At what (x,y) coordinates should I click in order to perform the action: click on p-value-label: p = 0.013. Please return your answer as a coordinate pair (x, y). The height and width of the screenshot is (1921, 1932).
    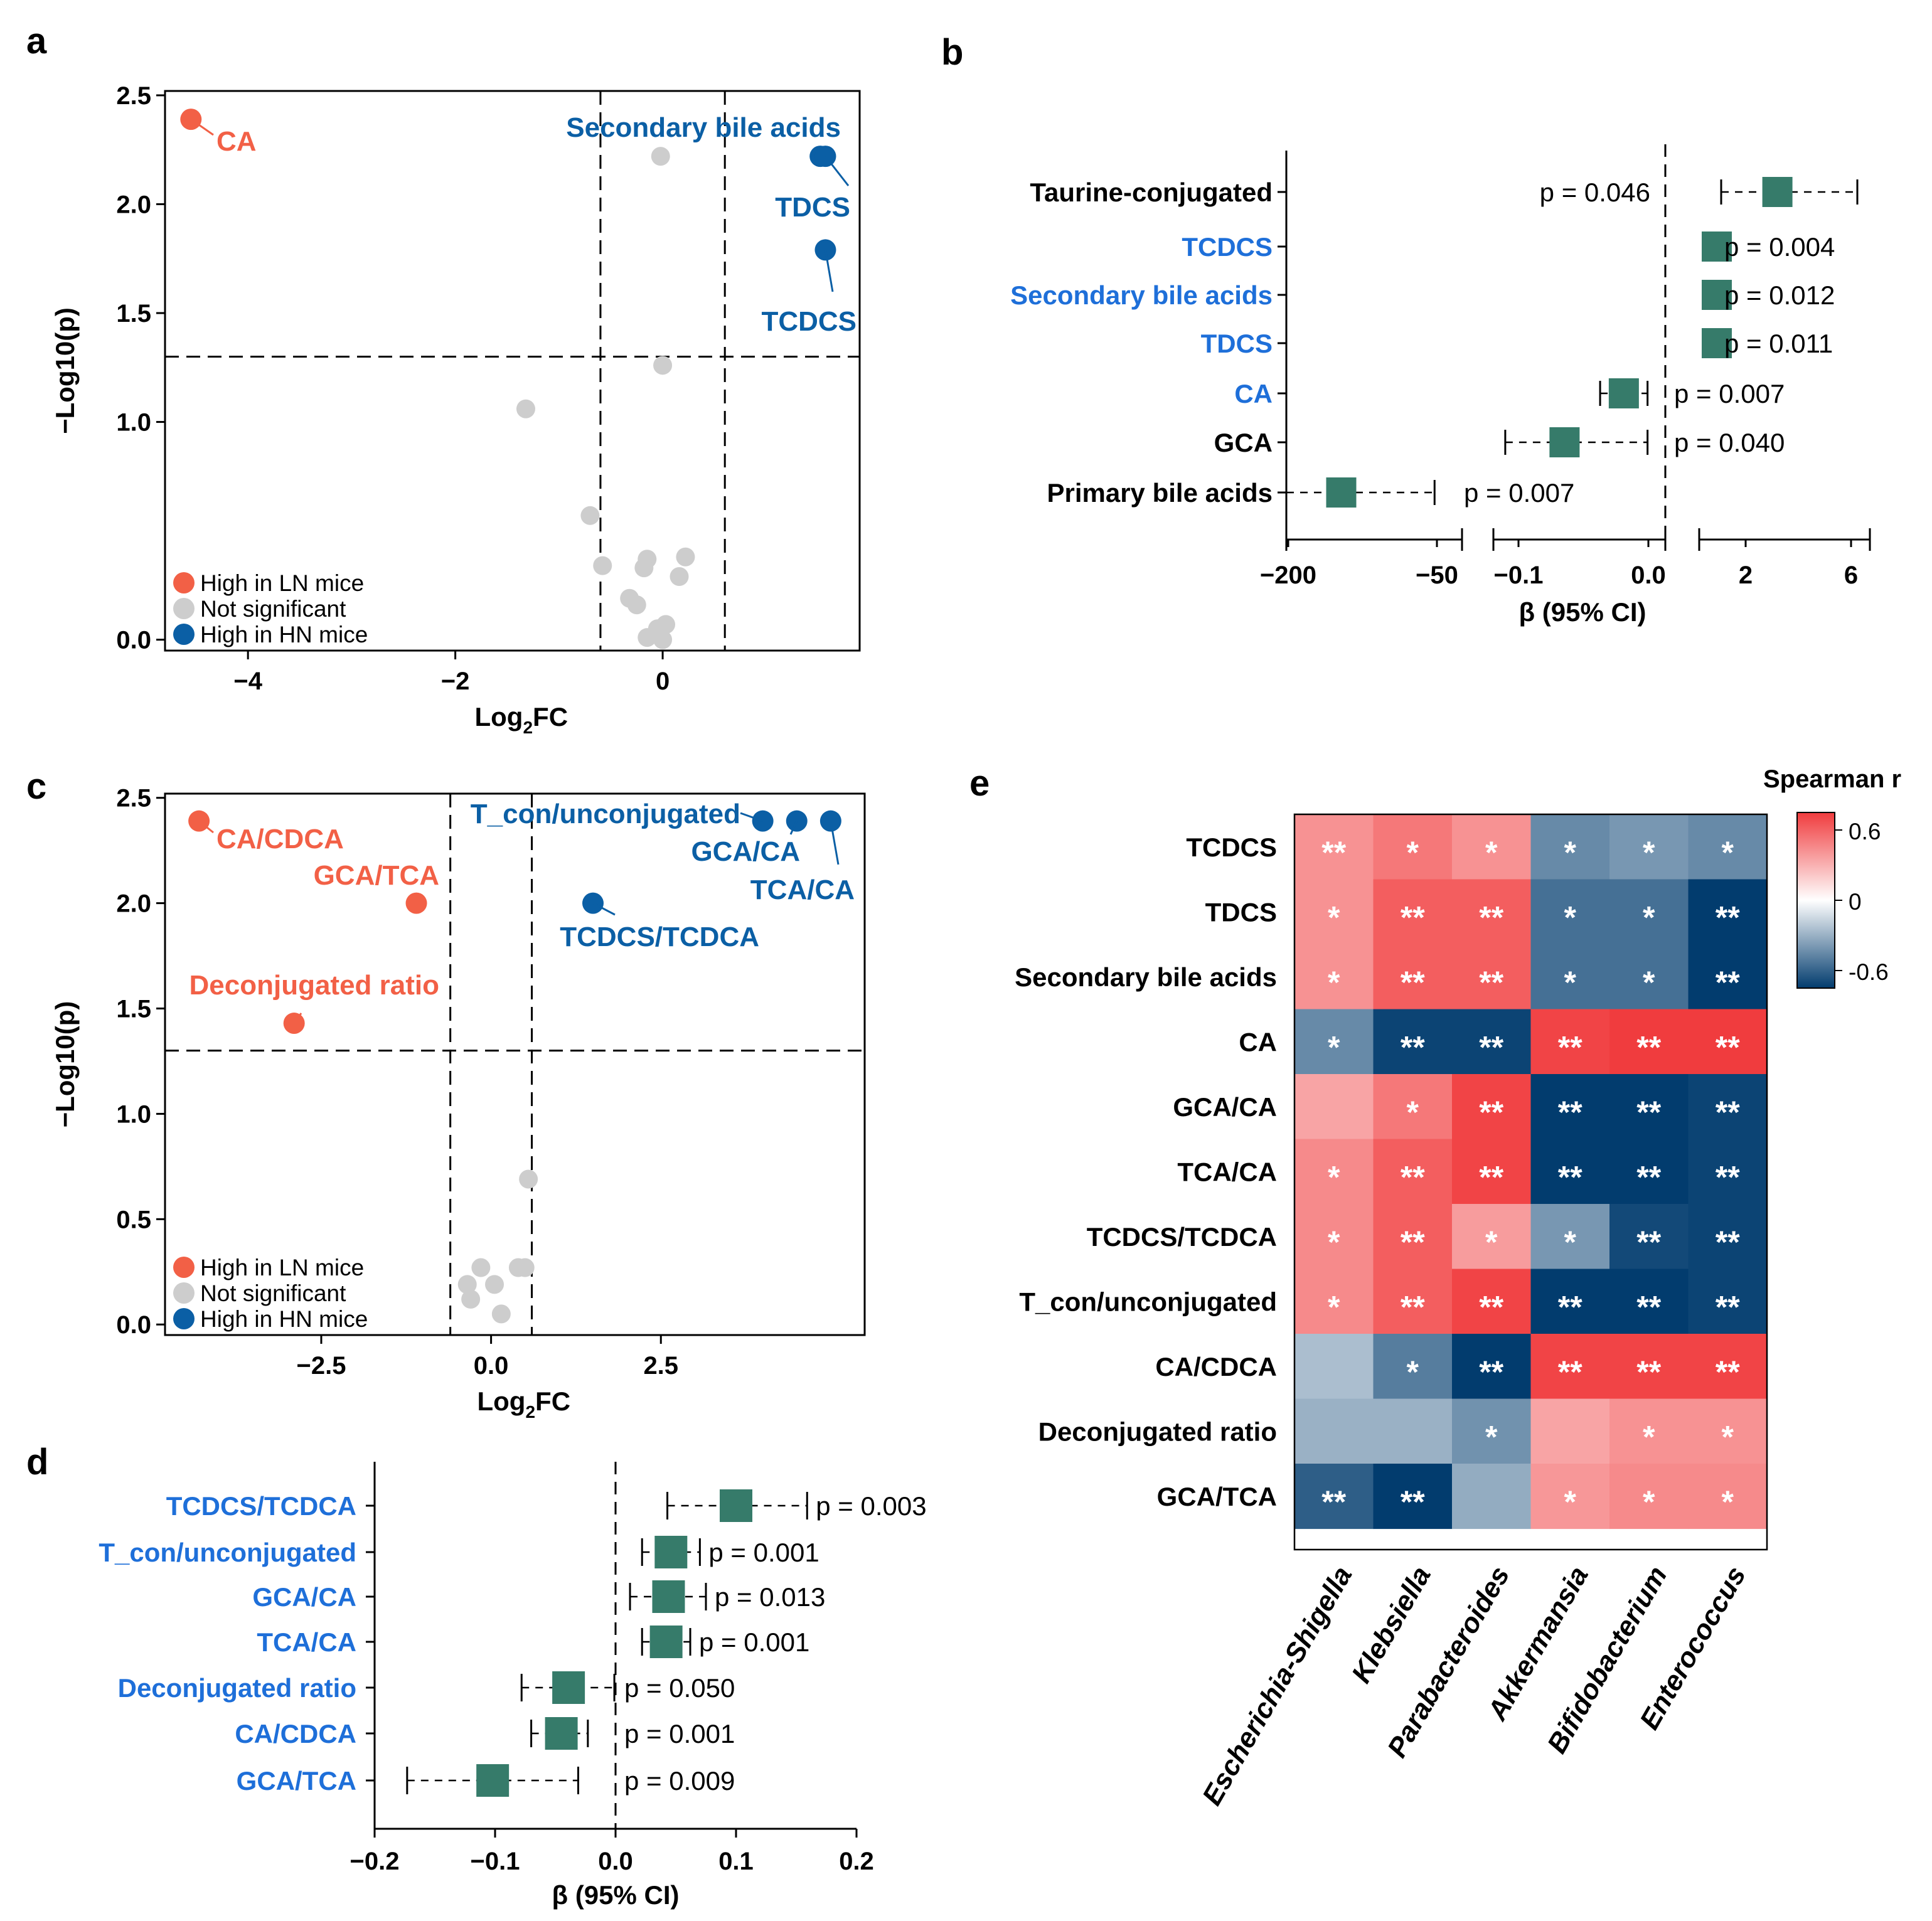
    Looking at the image, I should click on (770, 1597).